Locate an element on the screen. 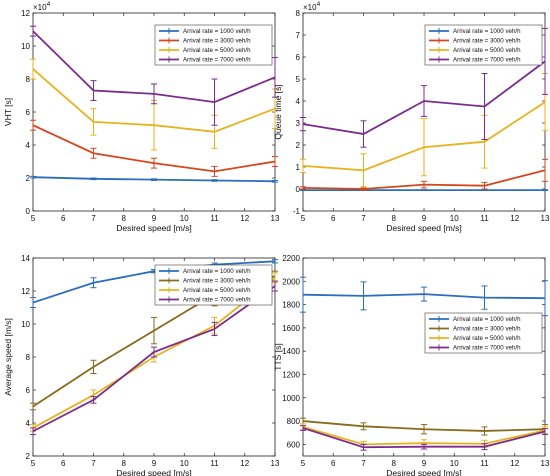 The height and width of the screenshot is (476, 550). y-tick-label: 2200 is located at coordinates (291, 258).